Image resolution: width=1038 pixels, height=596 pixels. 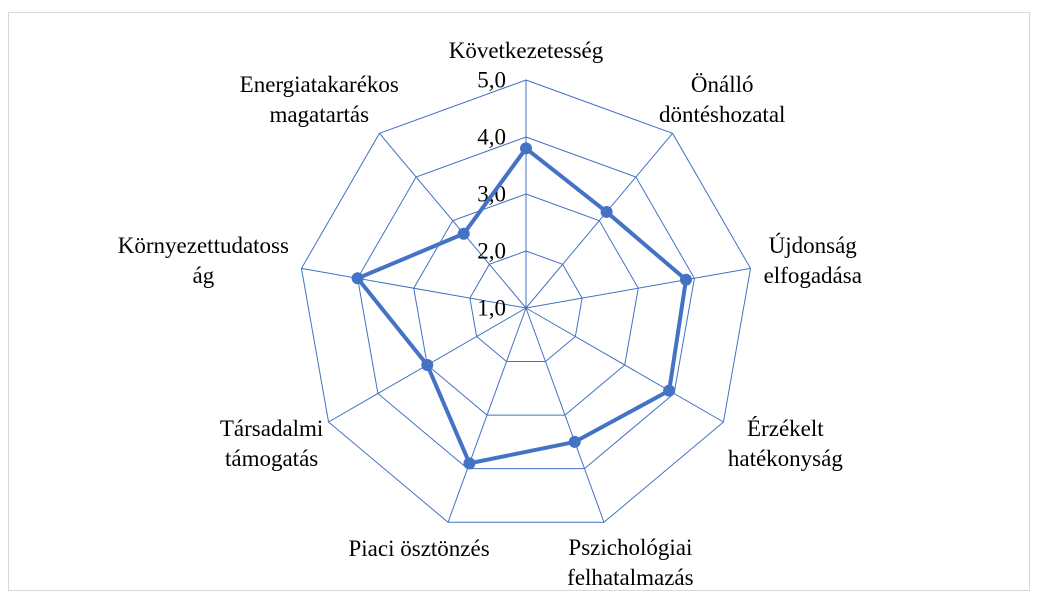 What do you see at coordinates (491, 307) in the screenshot?
I see `r-tick-label: 1,0` at bounding box center [491, 307].